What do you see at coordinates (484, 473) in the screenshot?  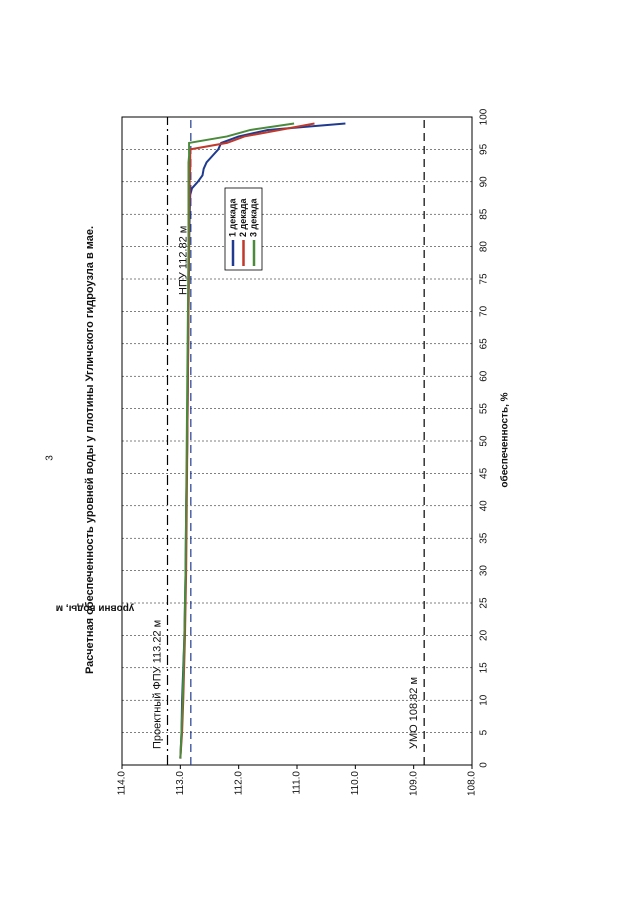 I see `x-tick-label: 45` at bounding box center [484, 473].